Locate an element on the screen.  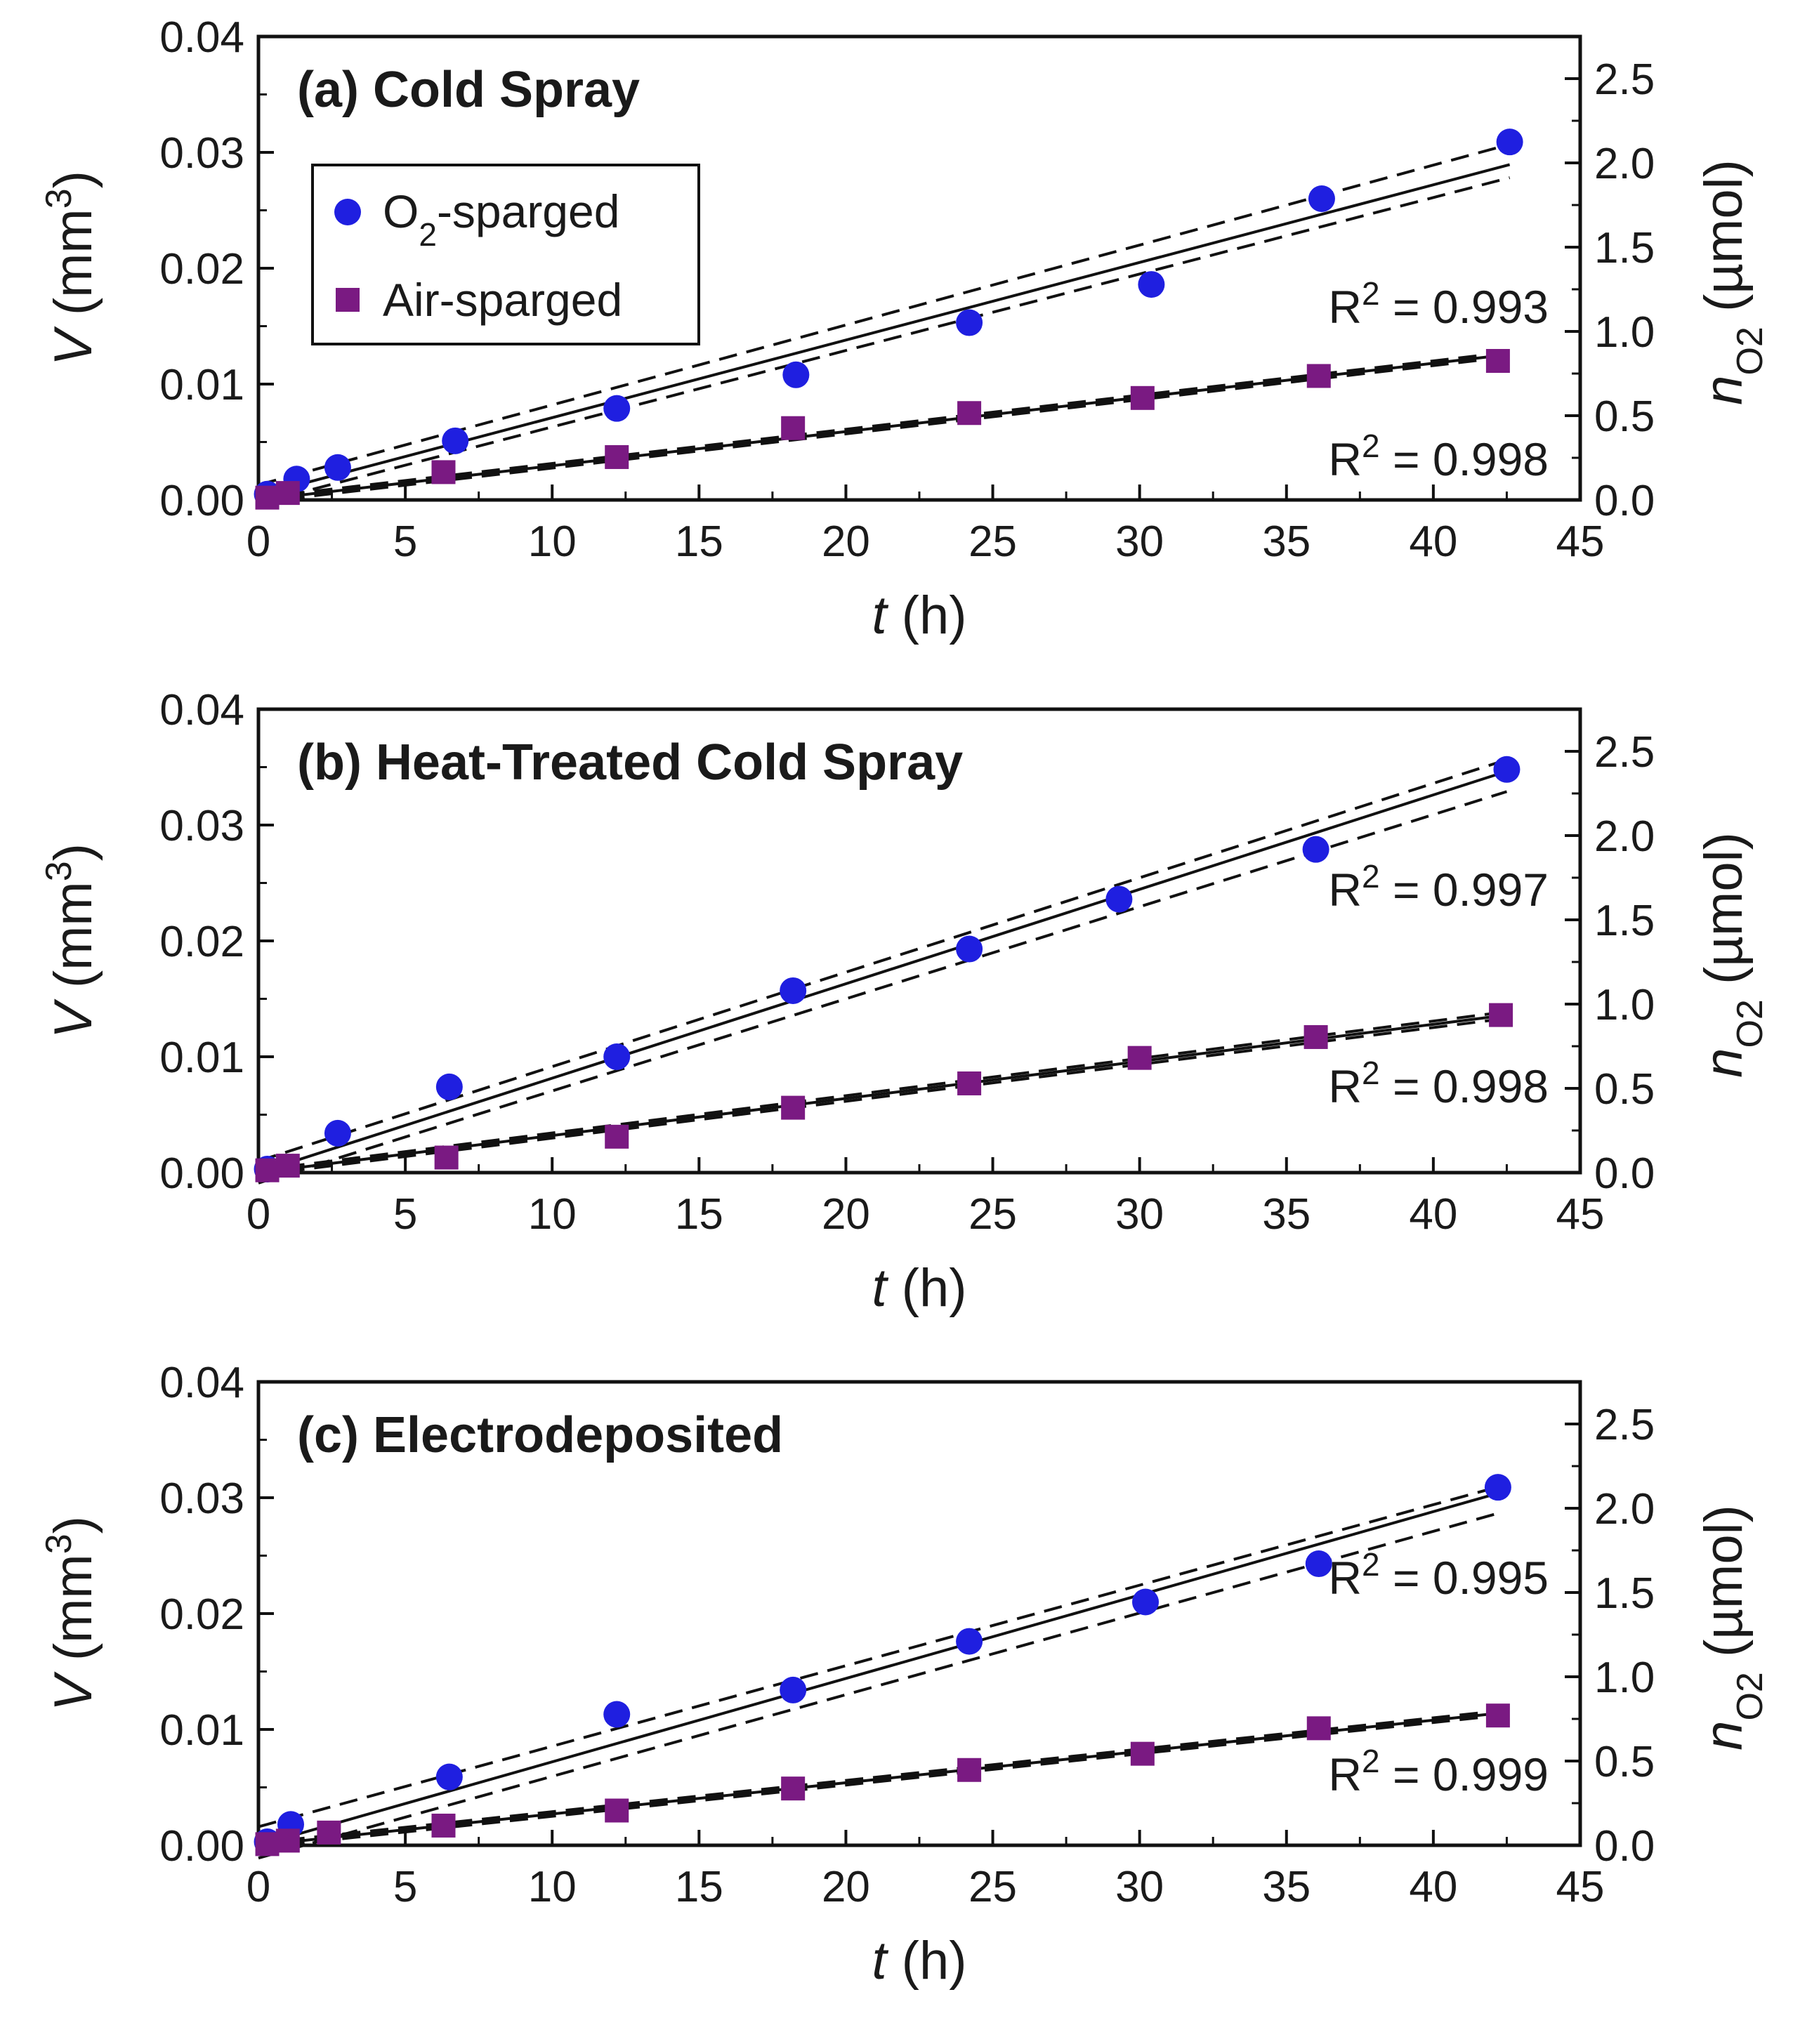
y2-tick-label: 1.0 is located at coordinates (1624, 1678).